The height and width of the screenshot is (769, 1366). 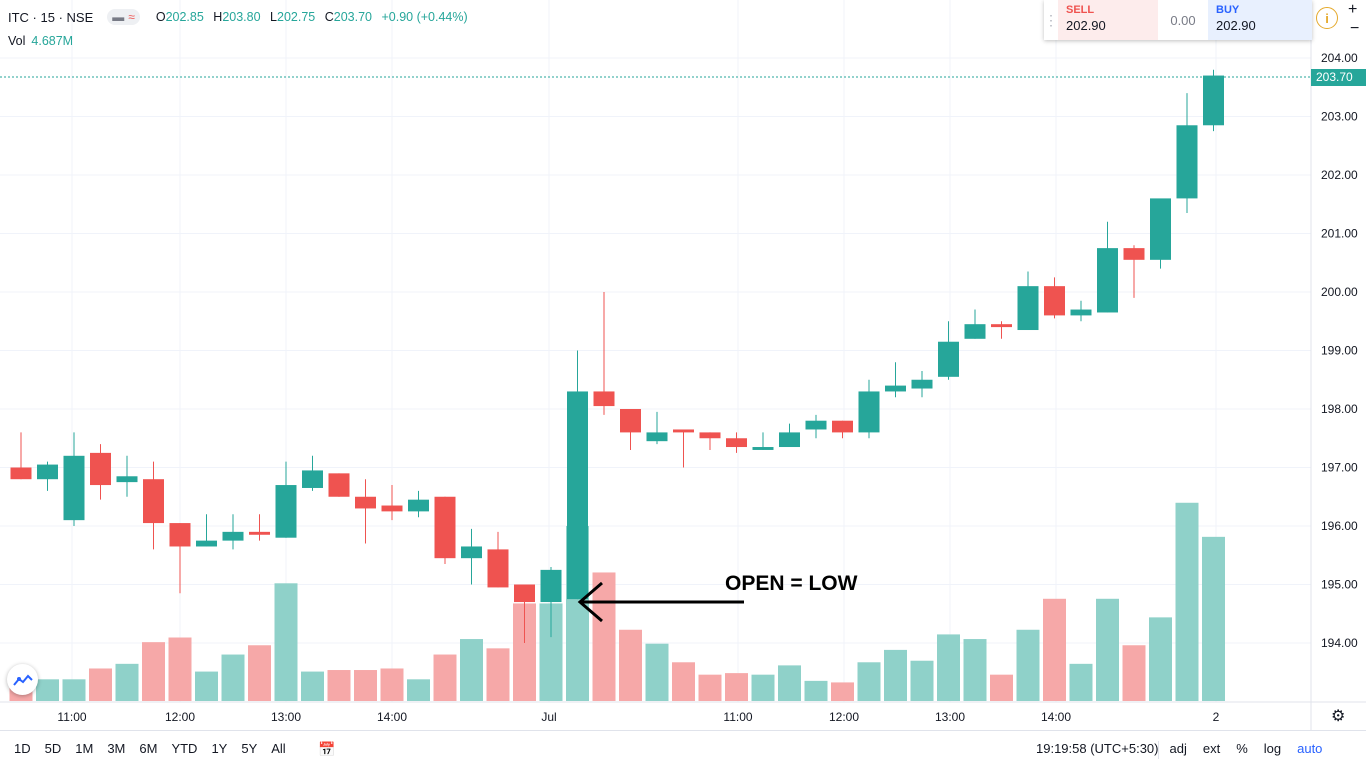 What do you see at coordinates (791, 583) in the screenshot?
I see `annotation-text: OPEN = LOW` at bounding box center [791, 583].